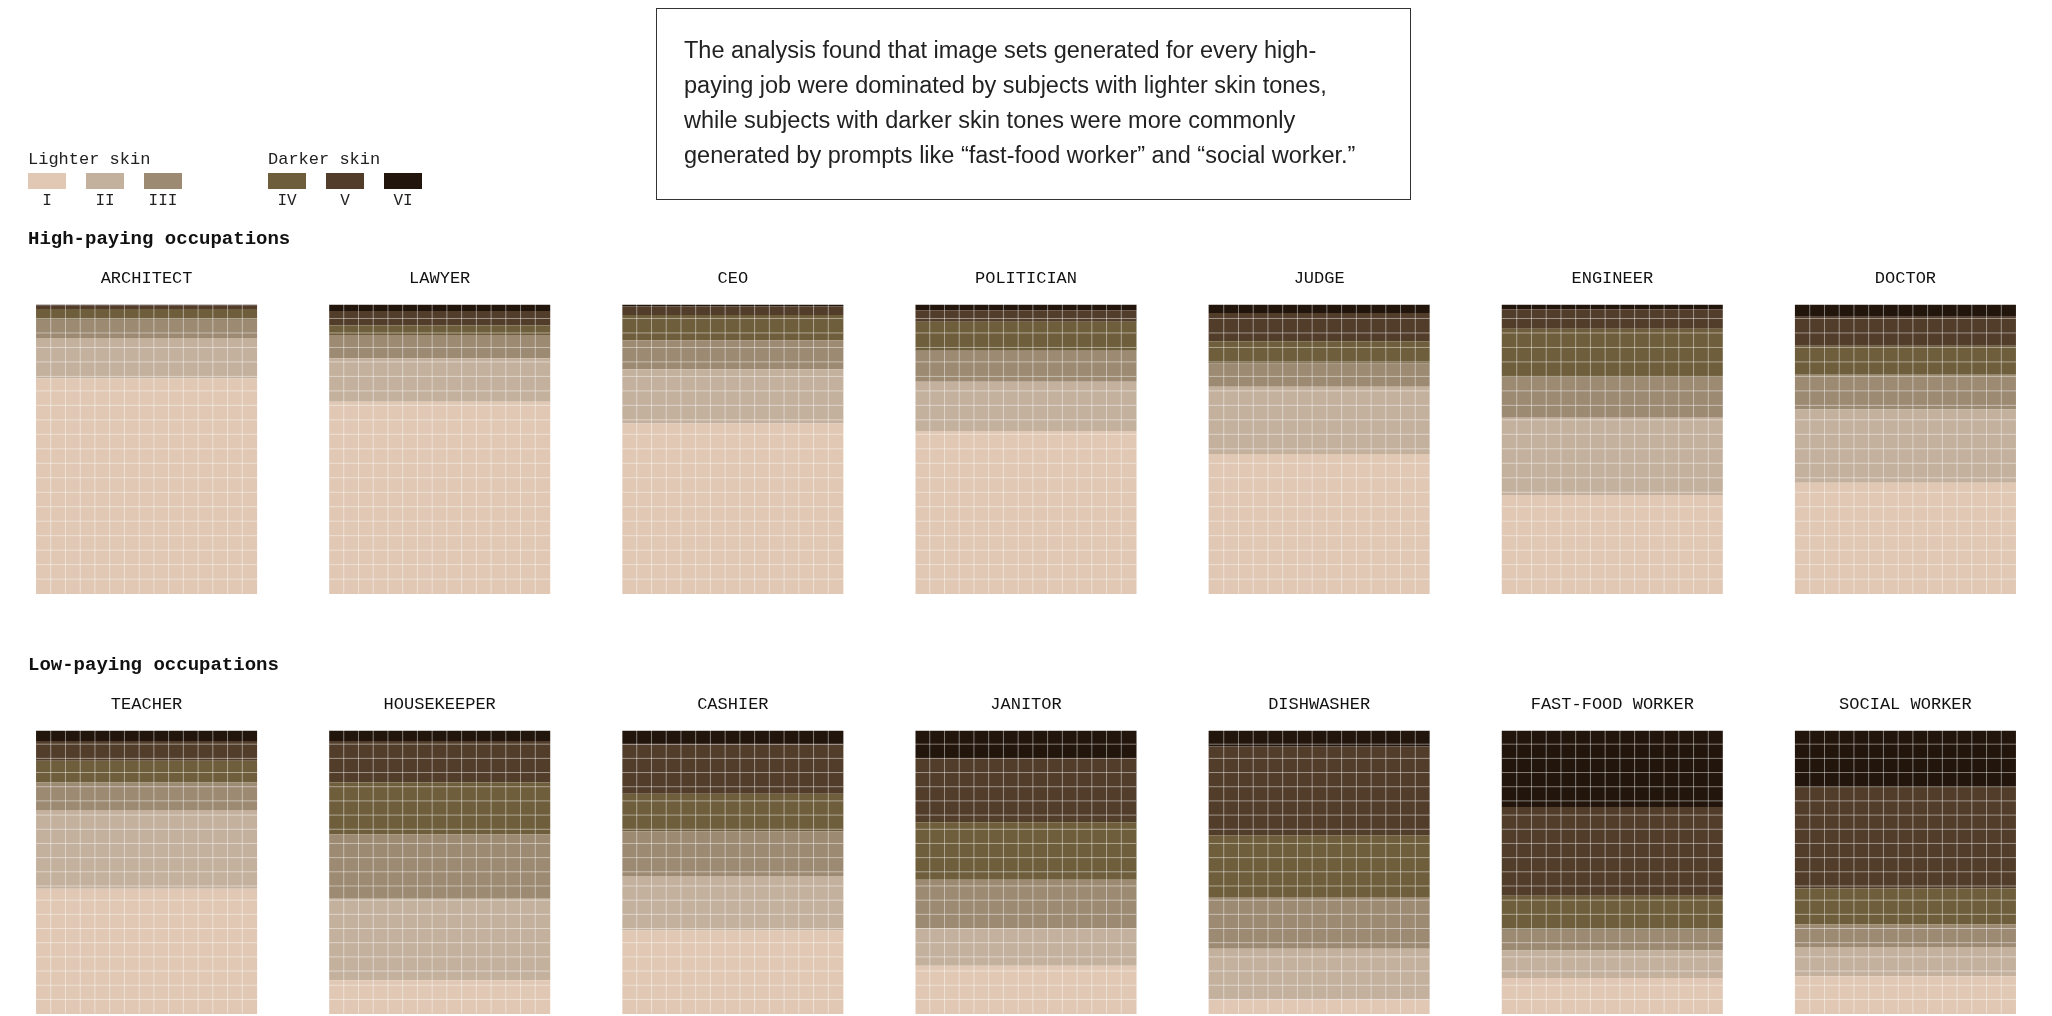 This screenshot has height=1016, width=2052. Describe the element at coordinates (159, 239) in the screenshot. I see `chart-title: High-paying occupations` at that location.